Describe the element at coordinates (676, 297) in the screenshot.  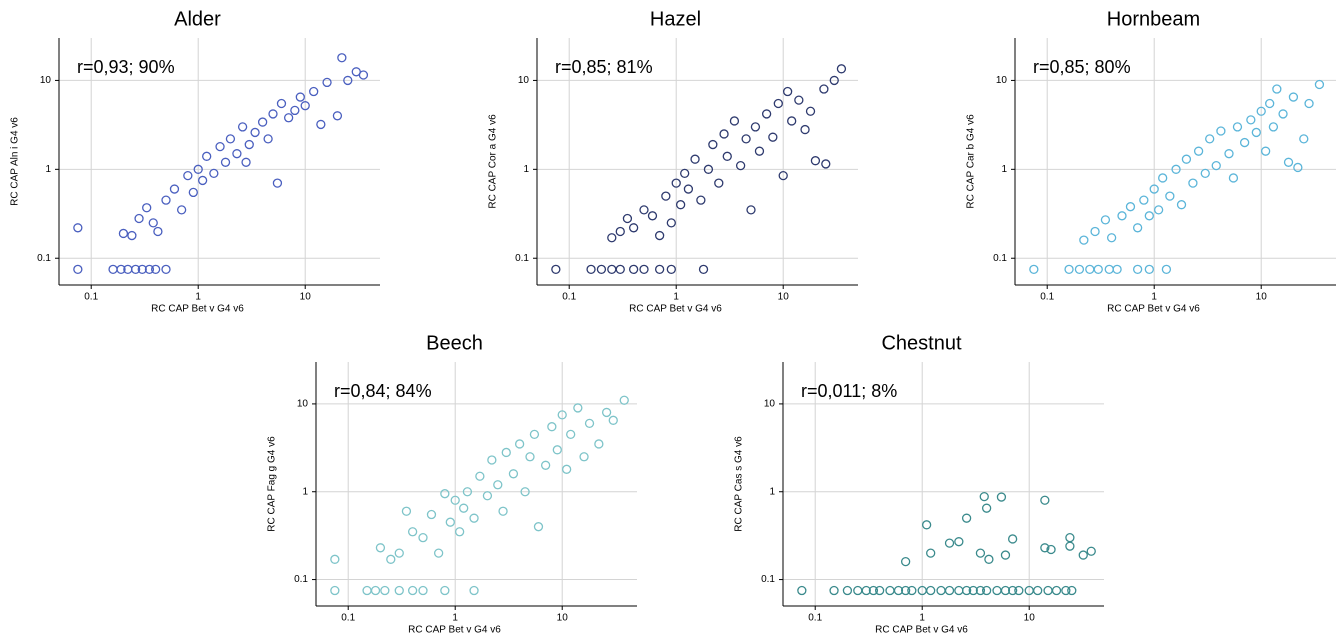
I see `x-tick-label: 1` at that location.